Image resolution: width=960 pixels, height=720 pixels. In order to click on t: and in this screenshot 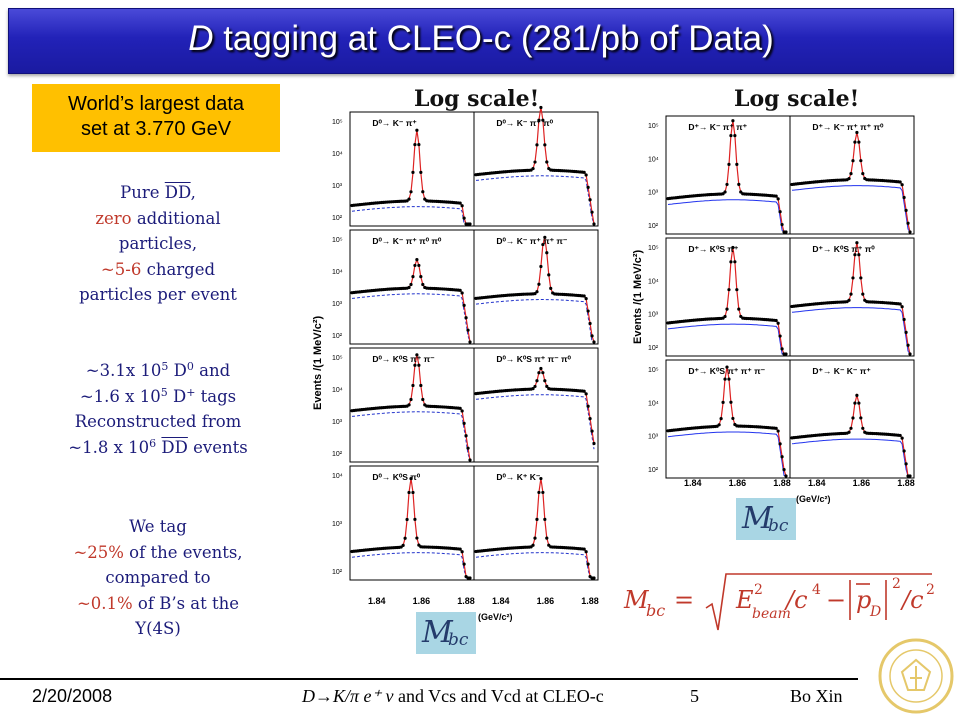, I will do `click(212, 370)`.